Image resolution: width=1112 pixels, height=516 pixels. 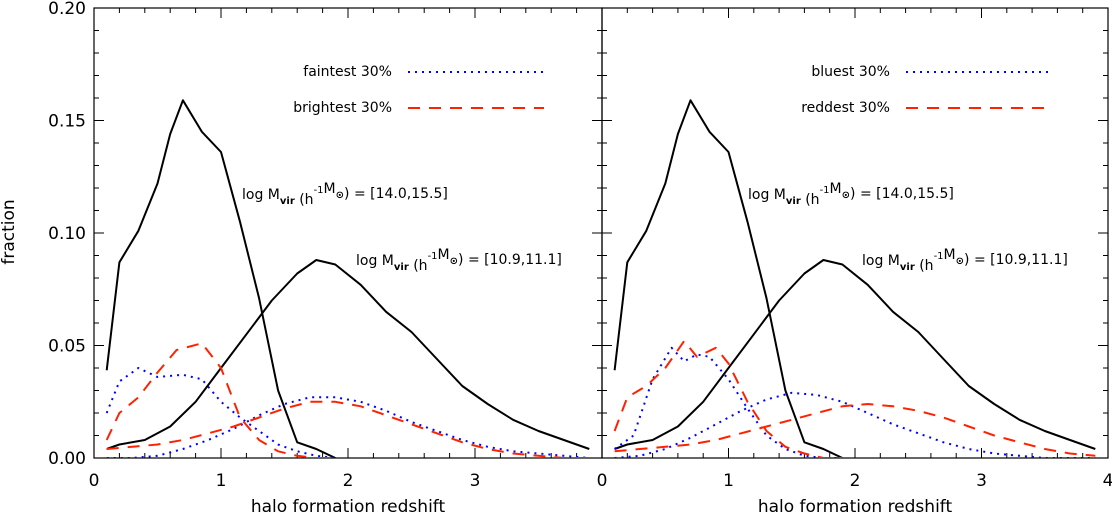 I want to click on legend-label-1-1: reddest 30%, so click(x=845, y=108).